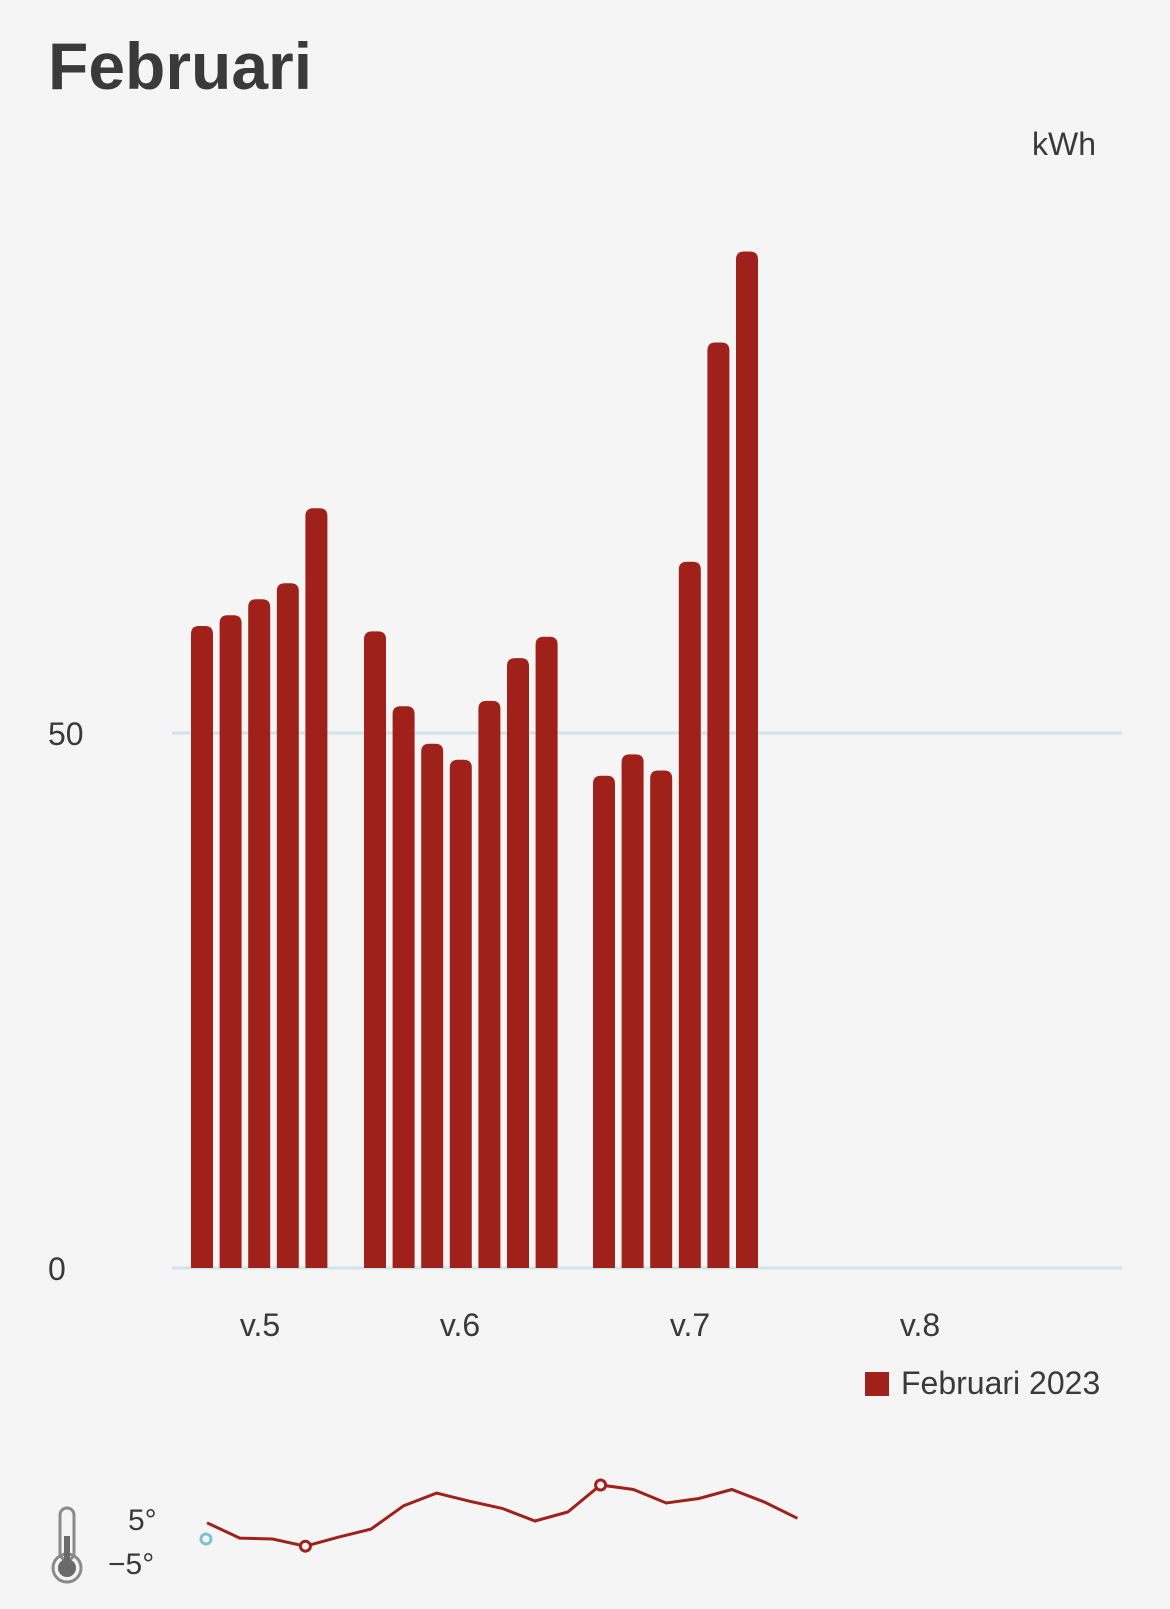  I want to click on temp-reference-marker, so click(206, 1539).